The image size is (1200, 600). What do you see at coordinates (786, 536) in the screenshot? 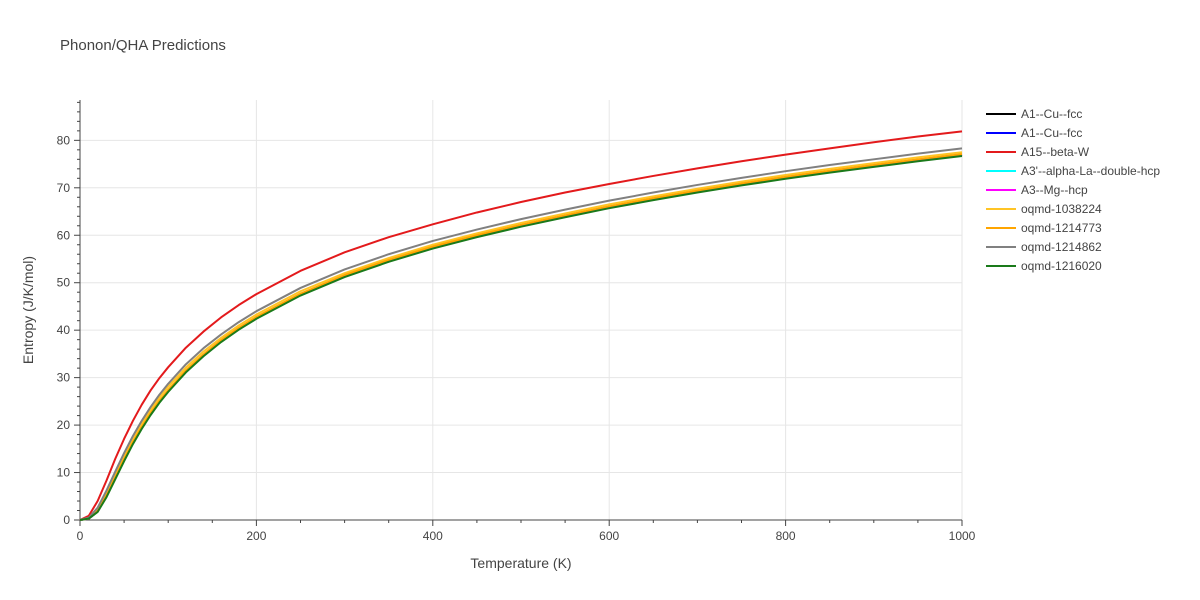
I see `x-tick-label: 800` at bounding box center [786, 536].